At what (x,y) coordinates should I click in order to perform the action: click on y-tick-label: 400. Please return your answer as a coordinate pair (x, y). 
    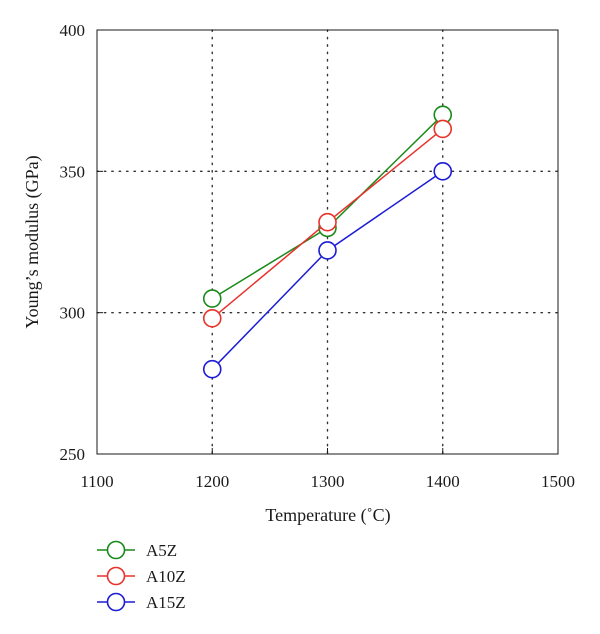
    Looking at the image, I should click on (73, 30).